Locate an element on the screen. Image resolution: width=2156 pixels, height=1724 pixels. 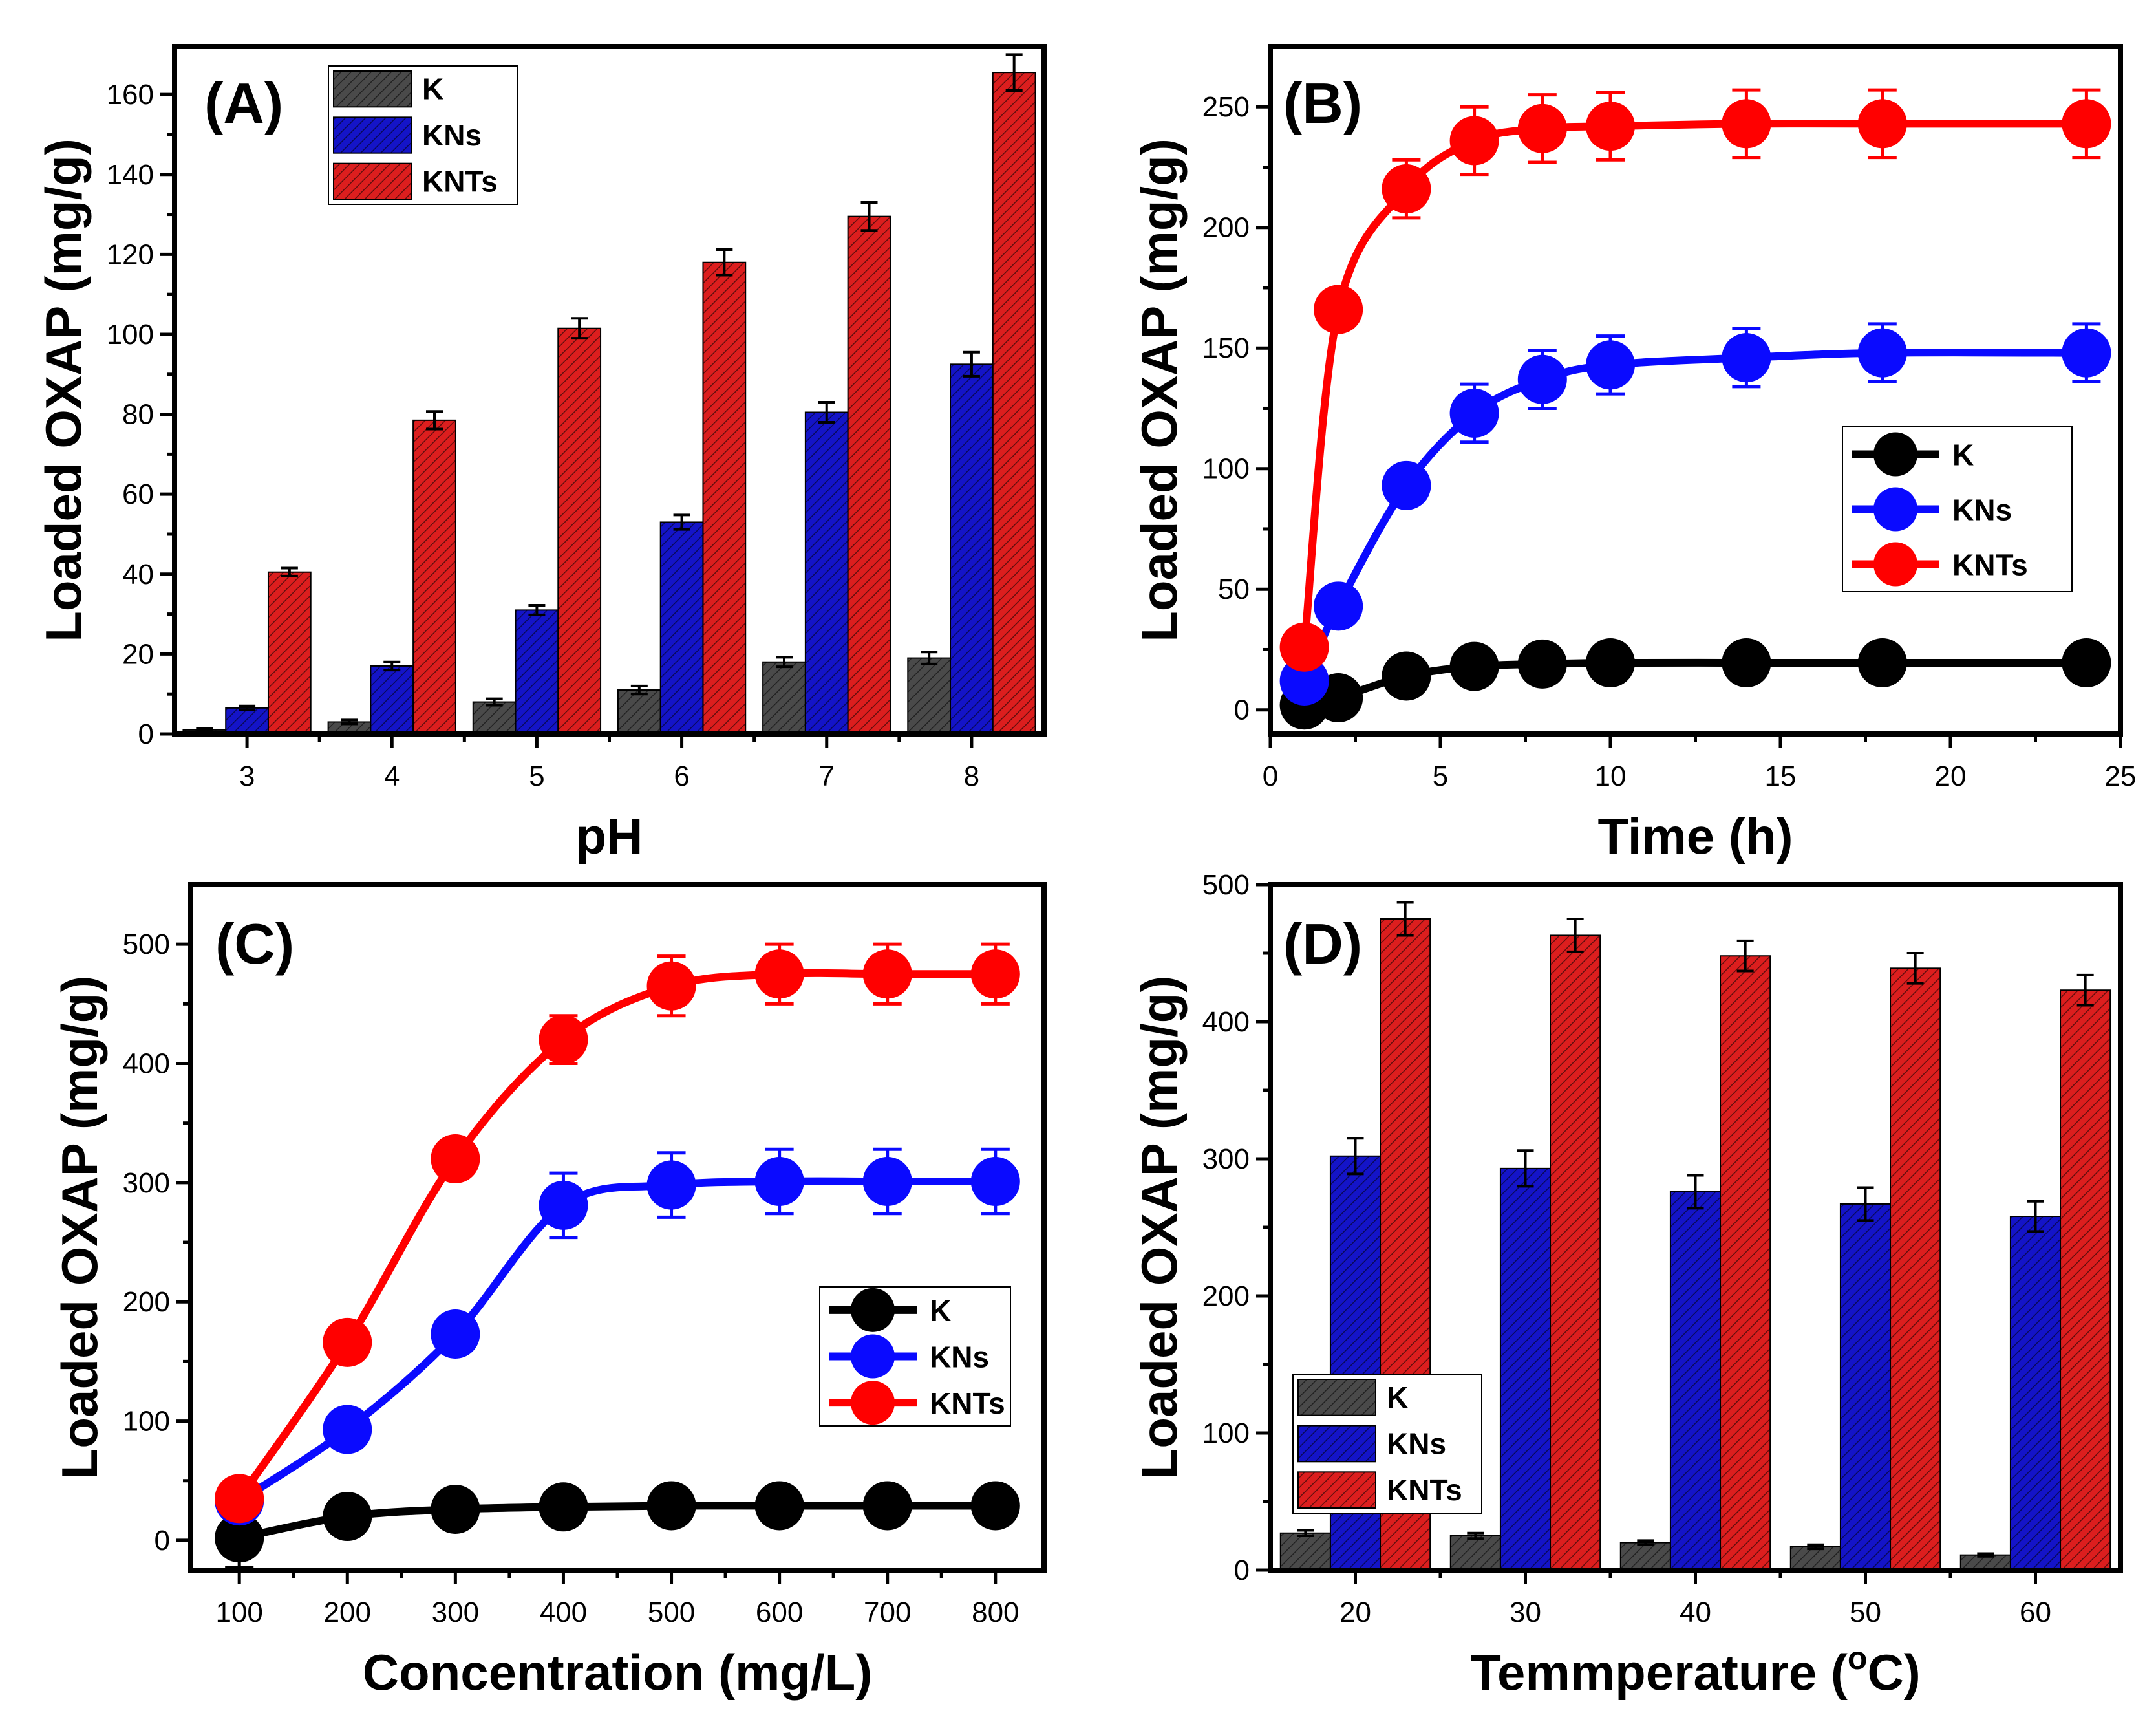
x-axis-title-sup: o is located at coordinates (1858, 1658).